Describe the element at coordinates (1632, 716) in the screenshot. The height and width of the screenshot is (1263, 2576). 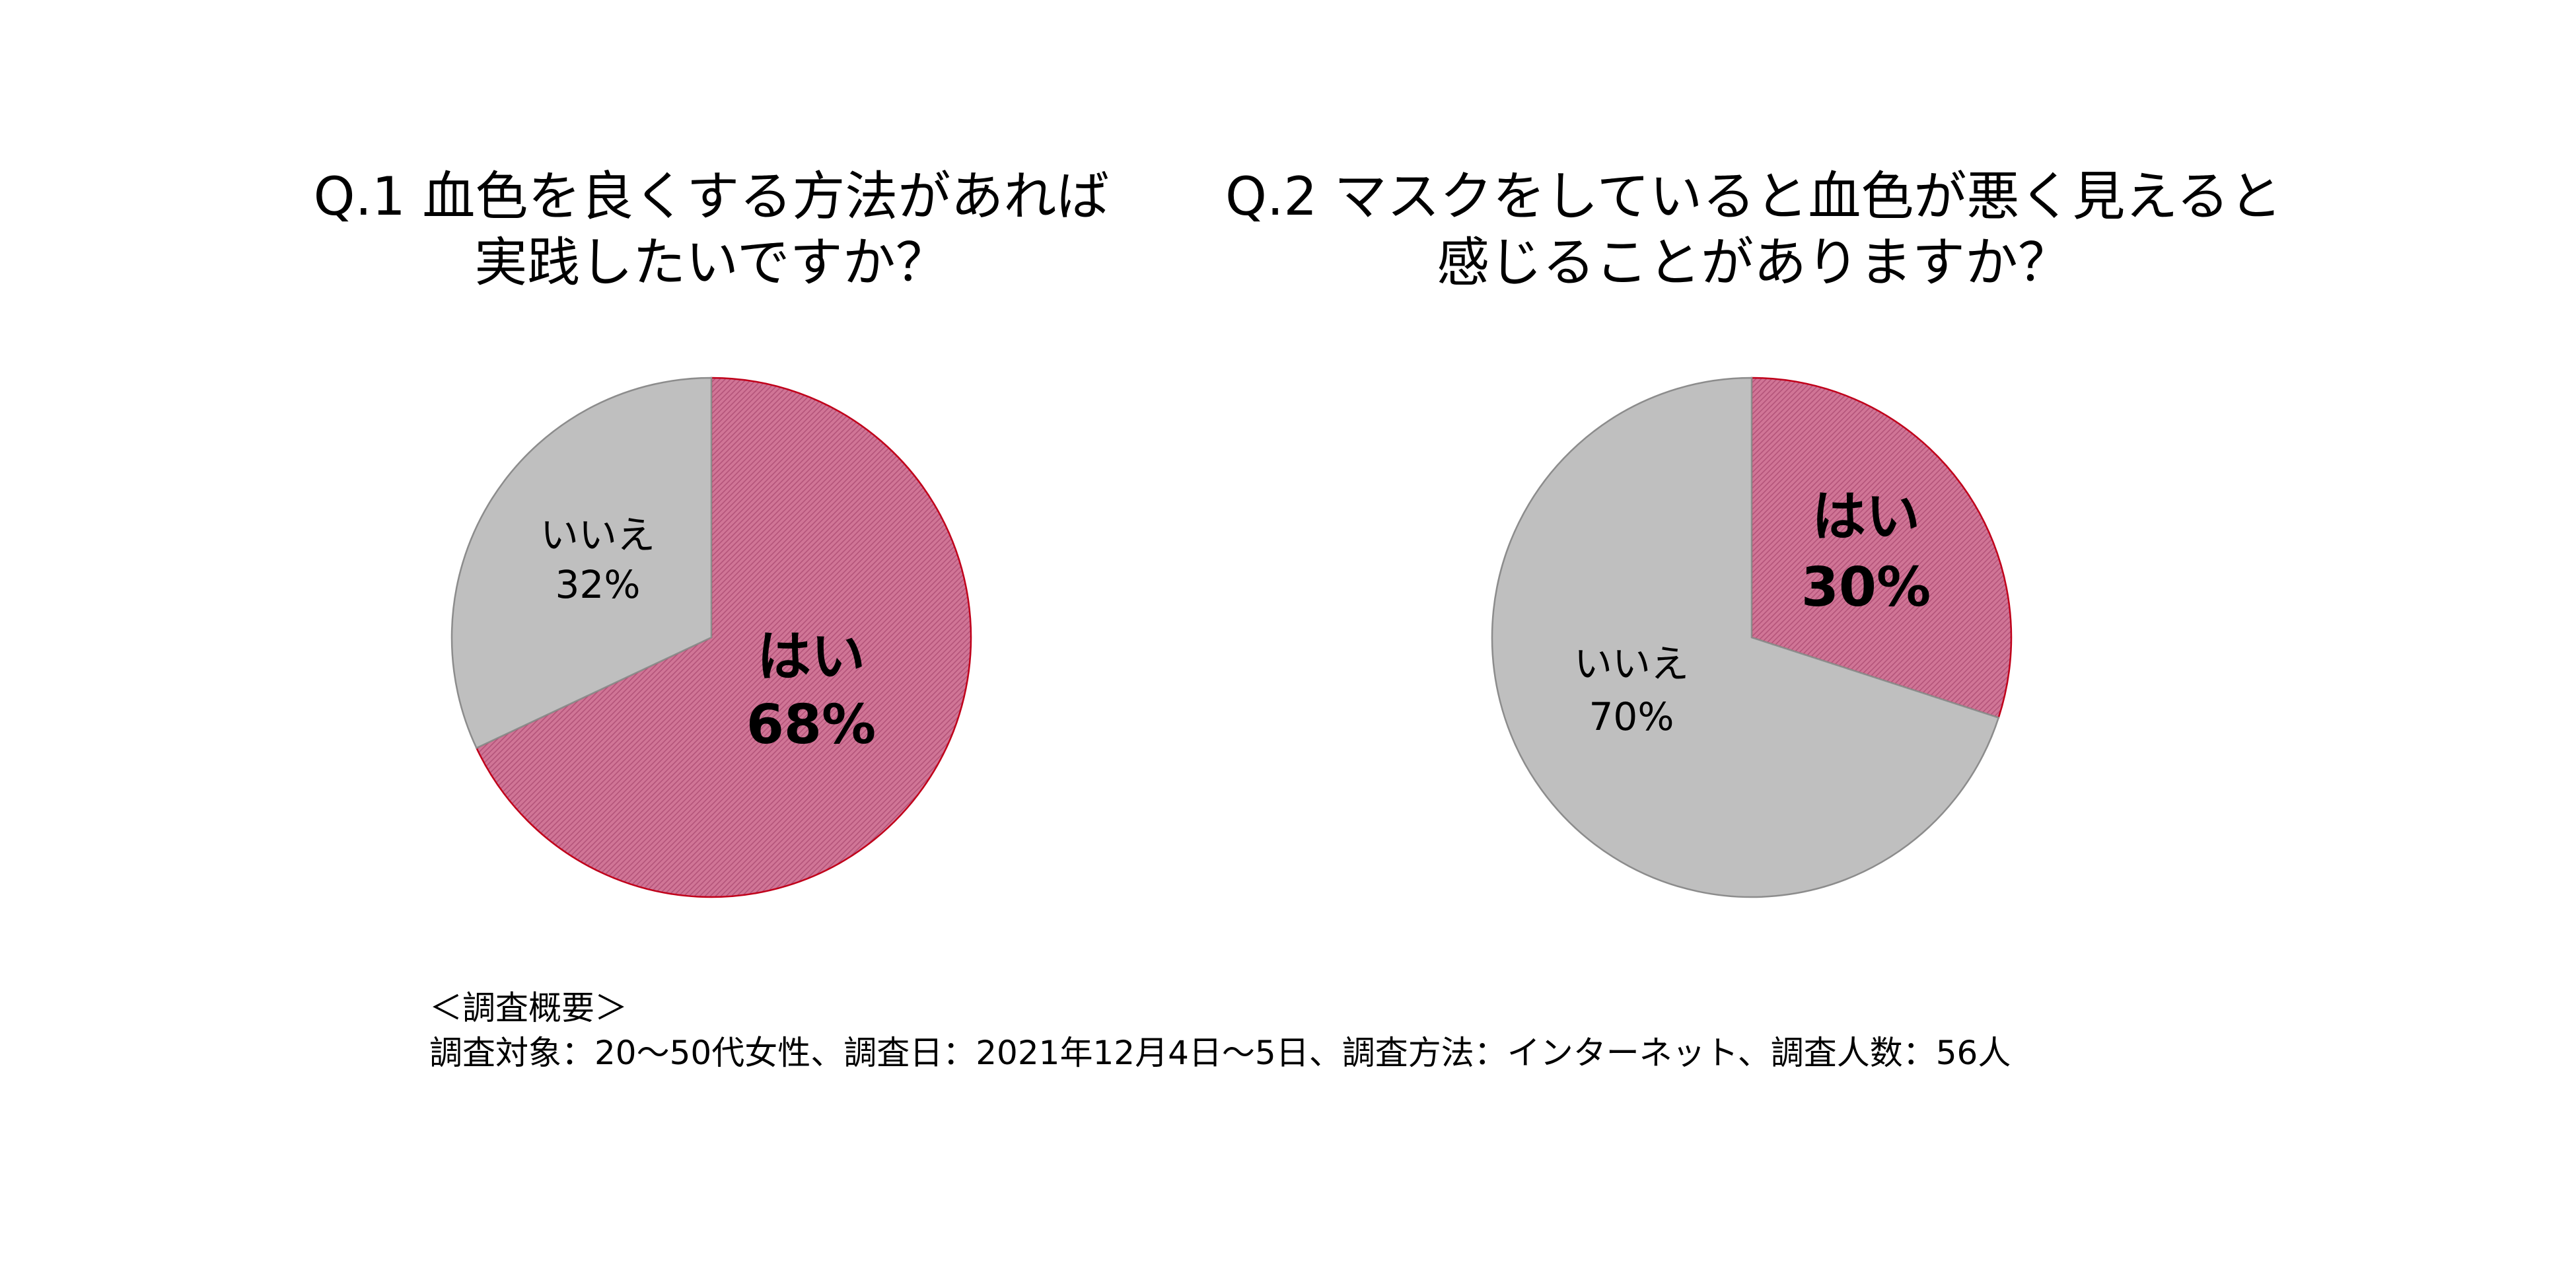
I see `slice-value-no: 70%` at that location.